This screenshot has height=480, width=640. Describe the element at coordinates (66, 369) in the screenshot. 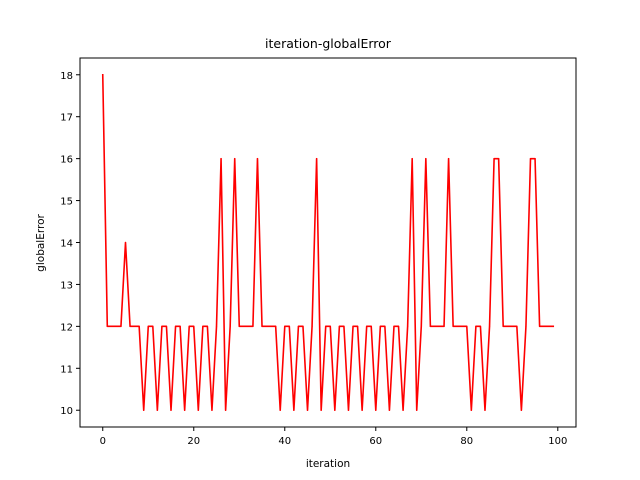

I see `y-tick-label: 11` at that location.